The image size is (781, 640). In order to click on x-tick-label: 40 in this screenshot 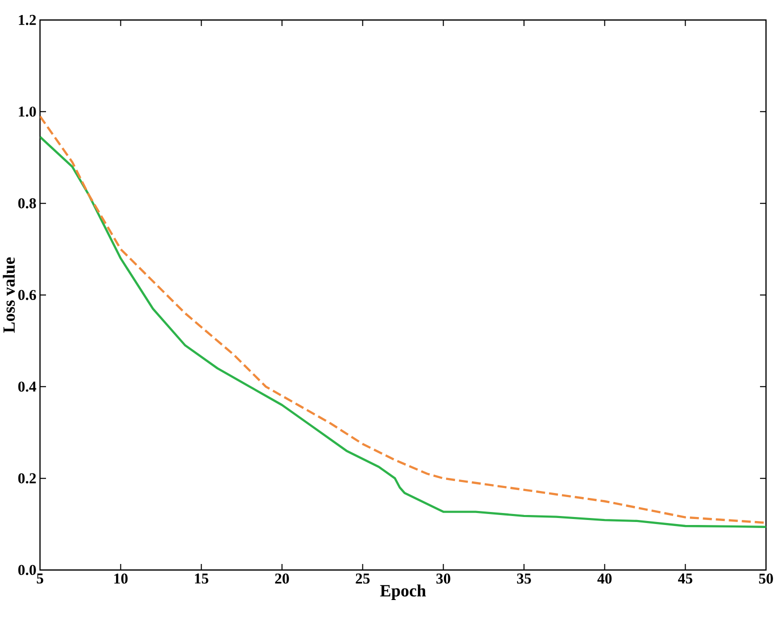, I will do `click(604, 579)`.